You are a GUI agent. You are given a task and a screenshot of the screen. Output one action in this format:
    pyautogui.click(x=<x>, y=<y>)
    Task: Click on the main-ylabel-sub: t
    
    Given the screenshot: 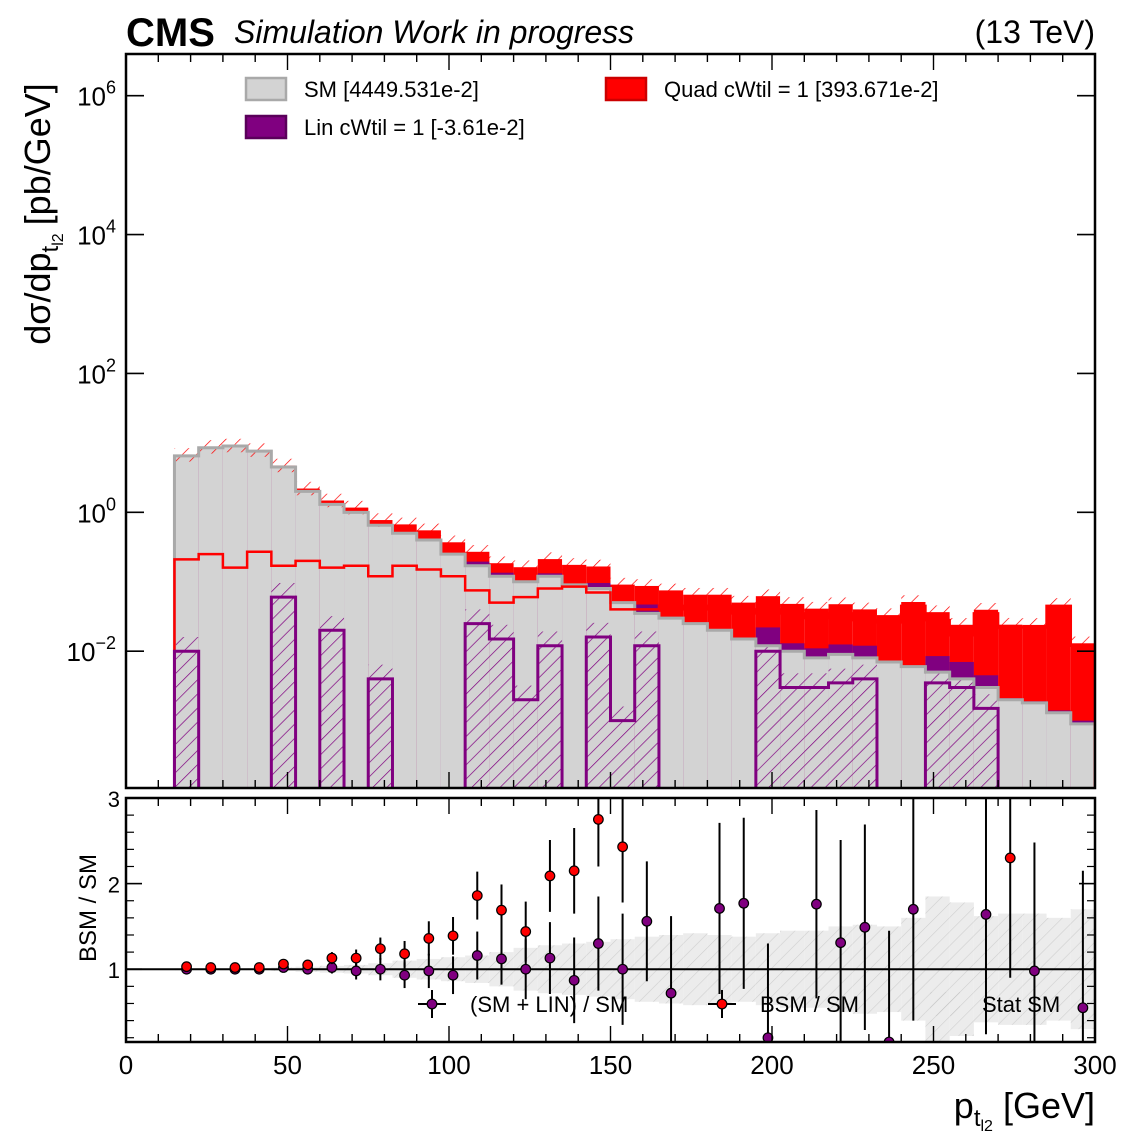 What is the action you would take?
    pyautogui.click(x=50, y=248)
    